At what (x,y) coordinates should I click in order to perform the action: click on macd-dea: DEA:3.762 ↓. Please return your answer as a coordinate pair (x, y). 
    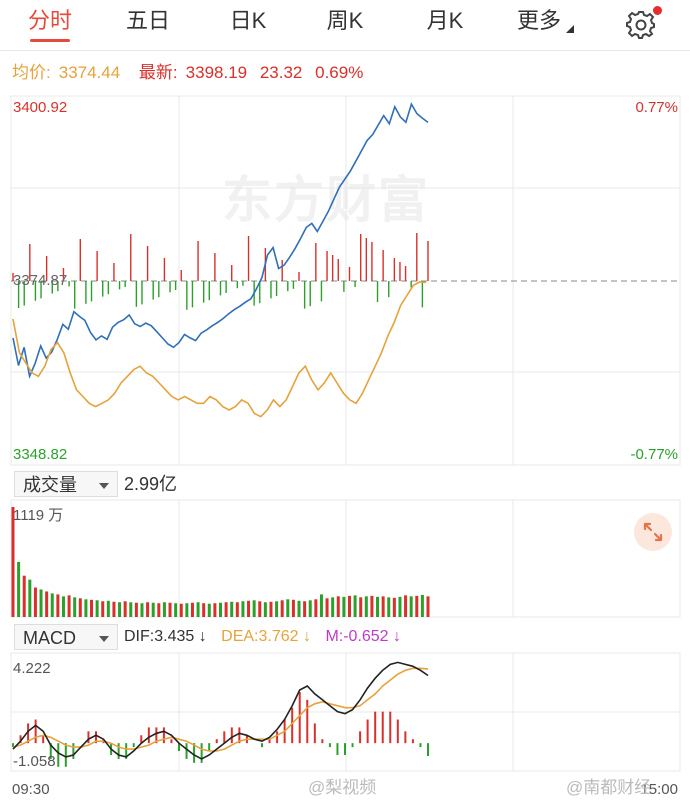
    Looking at the image, I should click on (266, 636).